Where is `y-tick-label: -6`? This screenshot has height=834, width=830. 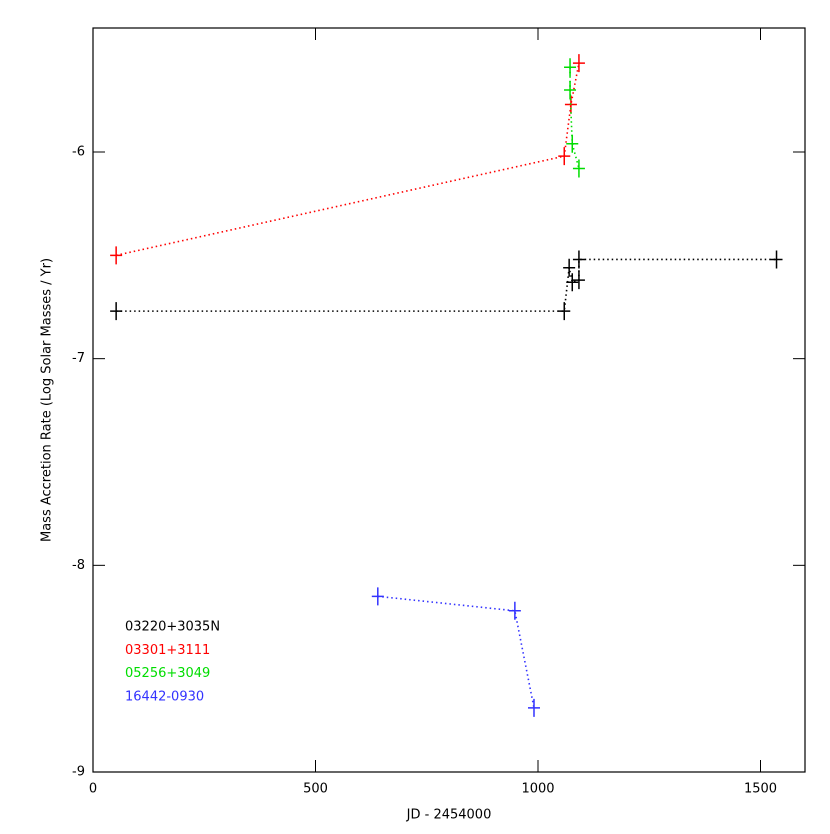 y-tick-label: -6 is located at coordinates (78, 152).